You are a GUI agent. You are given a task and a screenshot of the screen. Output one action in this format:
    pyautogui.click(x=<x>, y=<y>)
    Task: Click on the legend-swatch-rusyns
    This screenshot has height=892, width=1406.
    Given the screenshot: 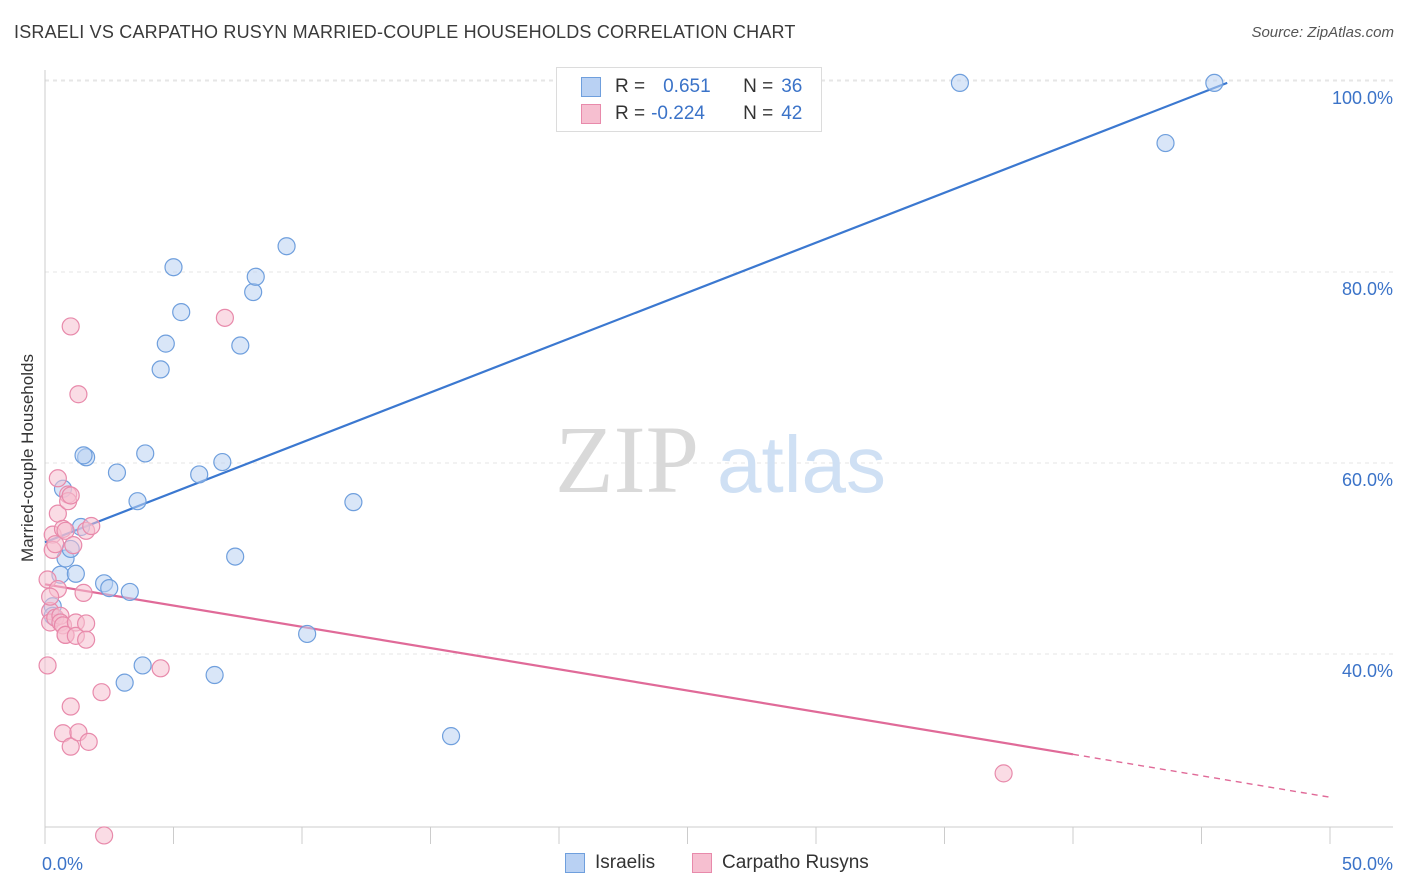 What is the action you would take?
    pyautogui.click(x=591, y=114)
    